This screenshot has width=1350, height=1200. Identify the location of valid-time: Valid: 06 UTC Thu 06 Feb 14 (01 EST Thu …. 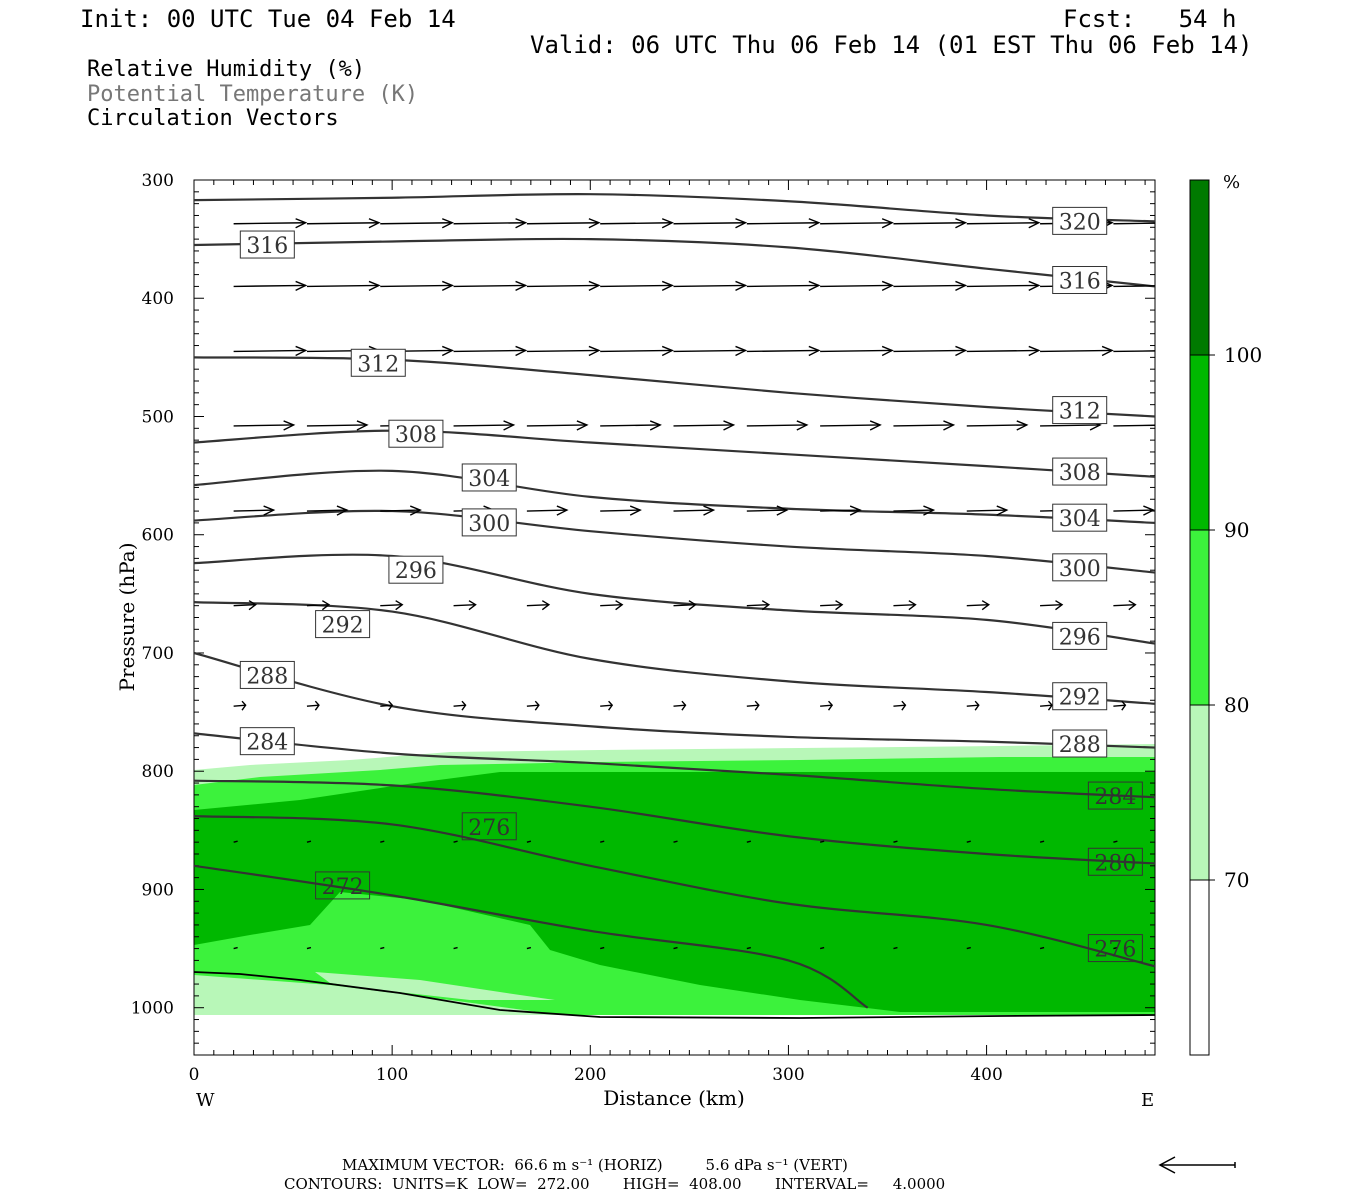
(891, 45).